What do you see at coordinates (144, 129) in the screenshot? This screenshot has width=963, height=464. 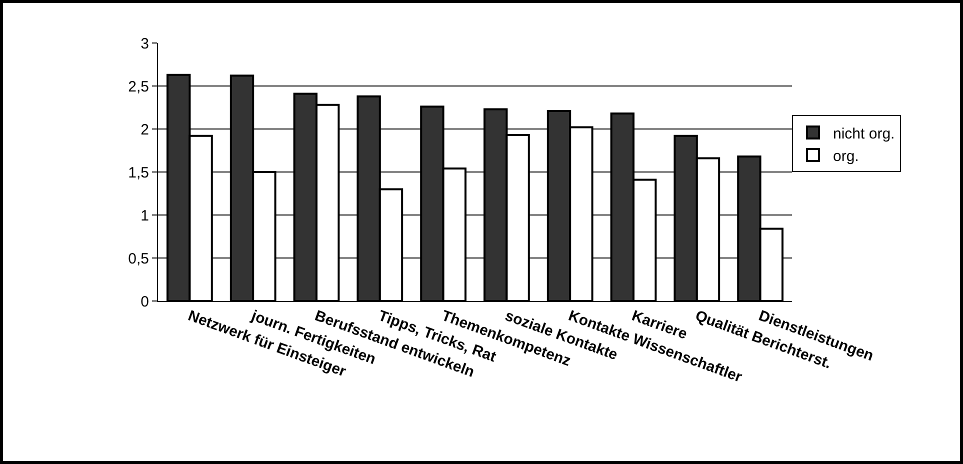 I see `y-tick-label: 2` at bounding box center [144, 129].